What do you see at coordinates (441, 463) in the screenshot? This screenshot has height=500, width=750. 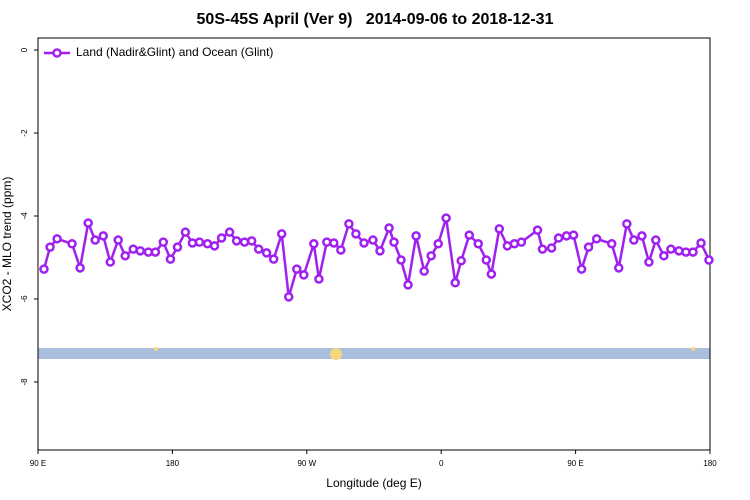 I see `x-tick-label: 0` at bounding box center [441, 463].